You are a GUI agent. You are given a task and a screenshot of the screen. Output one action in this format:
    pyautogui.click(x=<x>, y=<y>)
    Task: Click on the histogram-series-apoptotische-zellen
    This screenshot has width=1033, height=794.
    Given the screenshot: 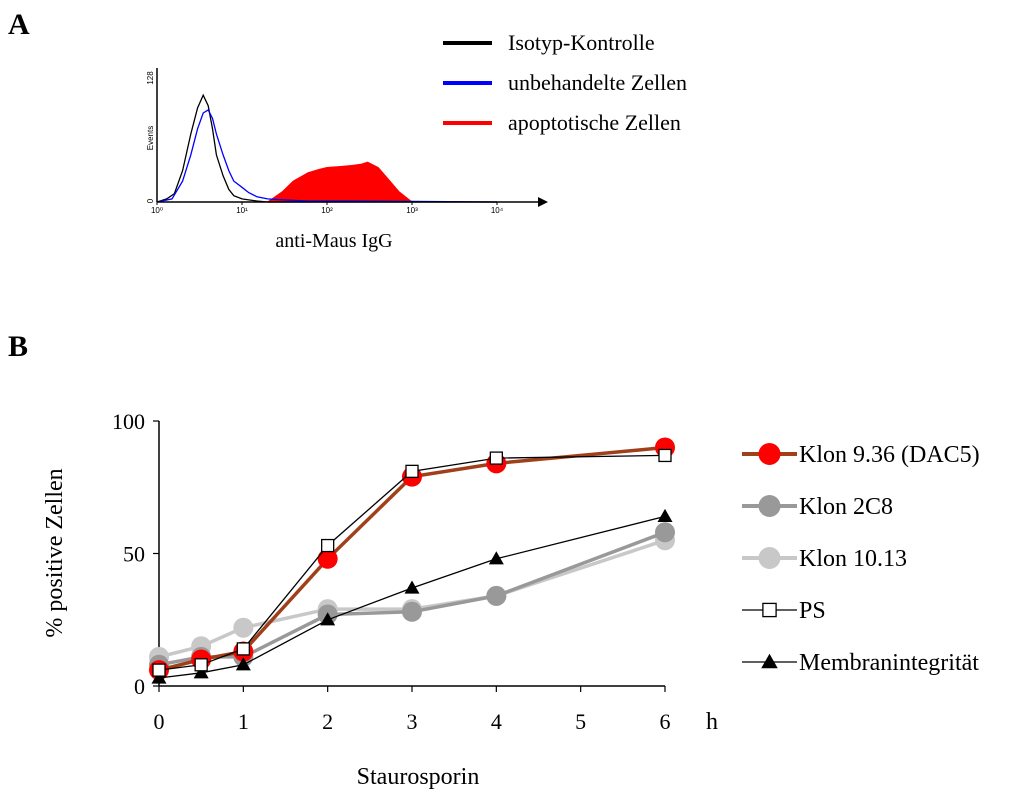 What is the action you would take?
    pyautogui.click(x=327, y=182)
    